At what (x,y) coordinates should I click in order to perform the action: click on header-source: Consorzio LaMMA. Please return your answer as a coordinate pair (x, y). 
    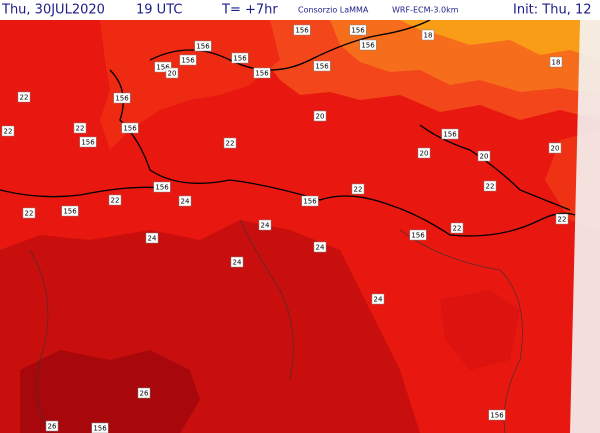
    Looking at the image, I should click on (333, 10).